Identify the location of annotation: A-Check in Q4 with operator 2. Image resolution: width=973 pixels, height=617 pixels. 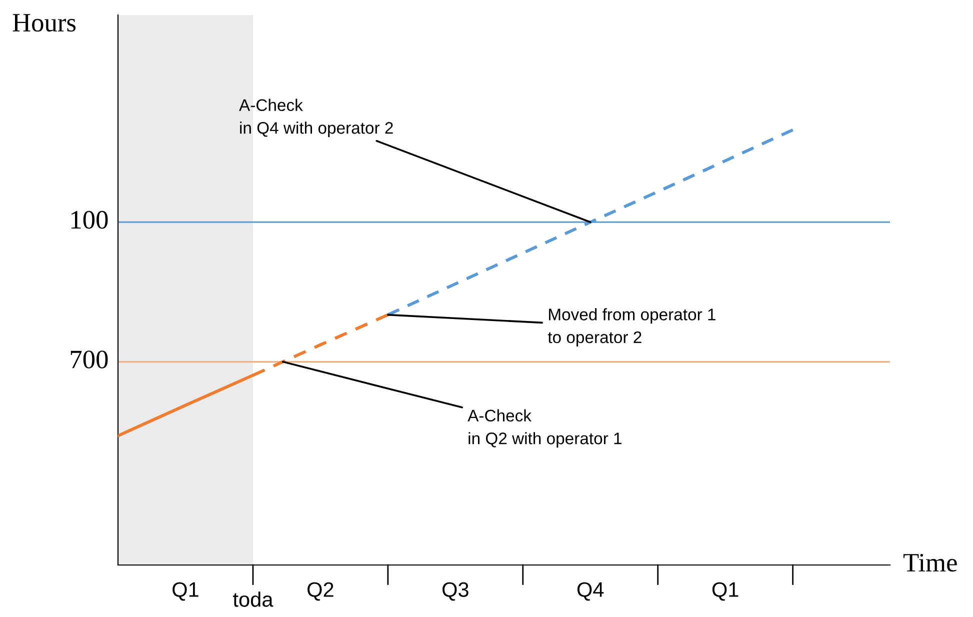
(316, 118).